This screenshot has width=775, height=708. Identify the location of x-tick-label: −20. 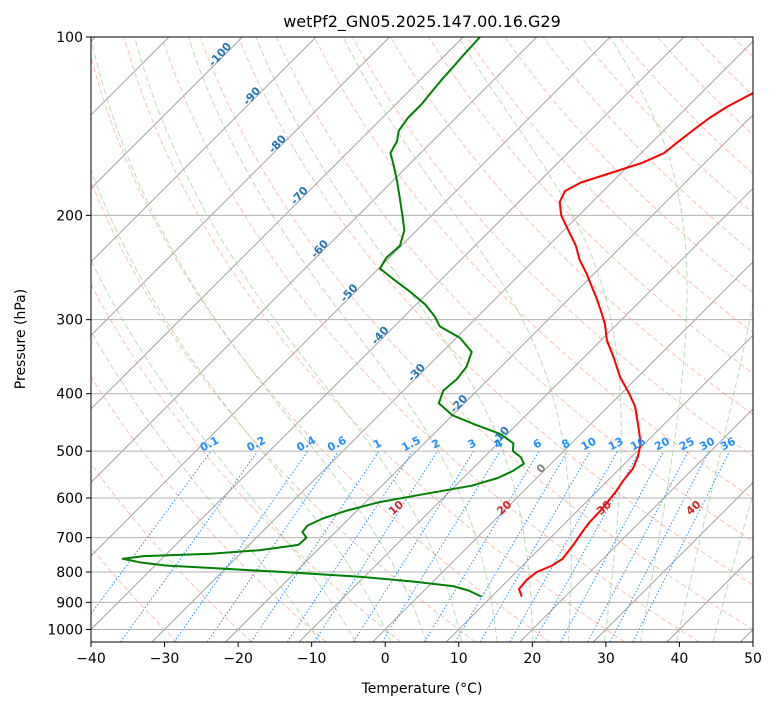
(238, 659).